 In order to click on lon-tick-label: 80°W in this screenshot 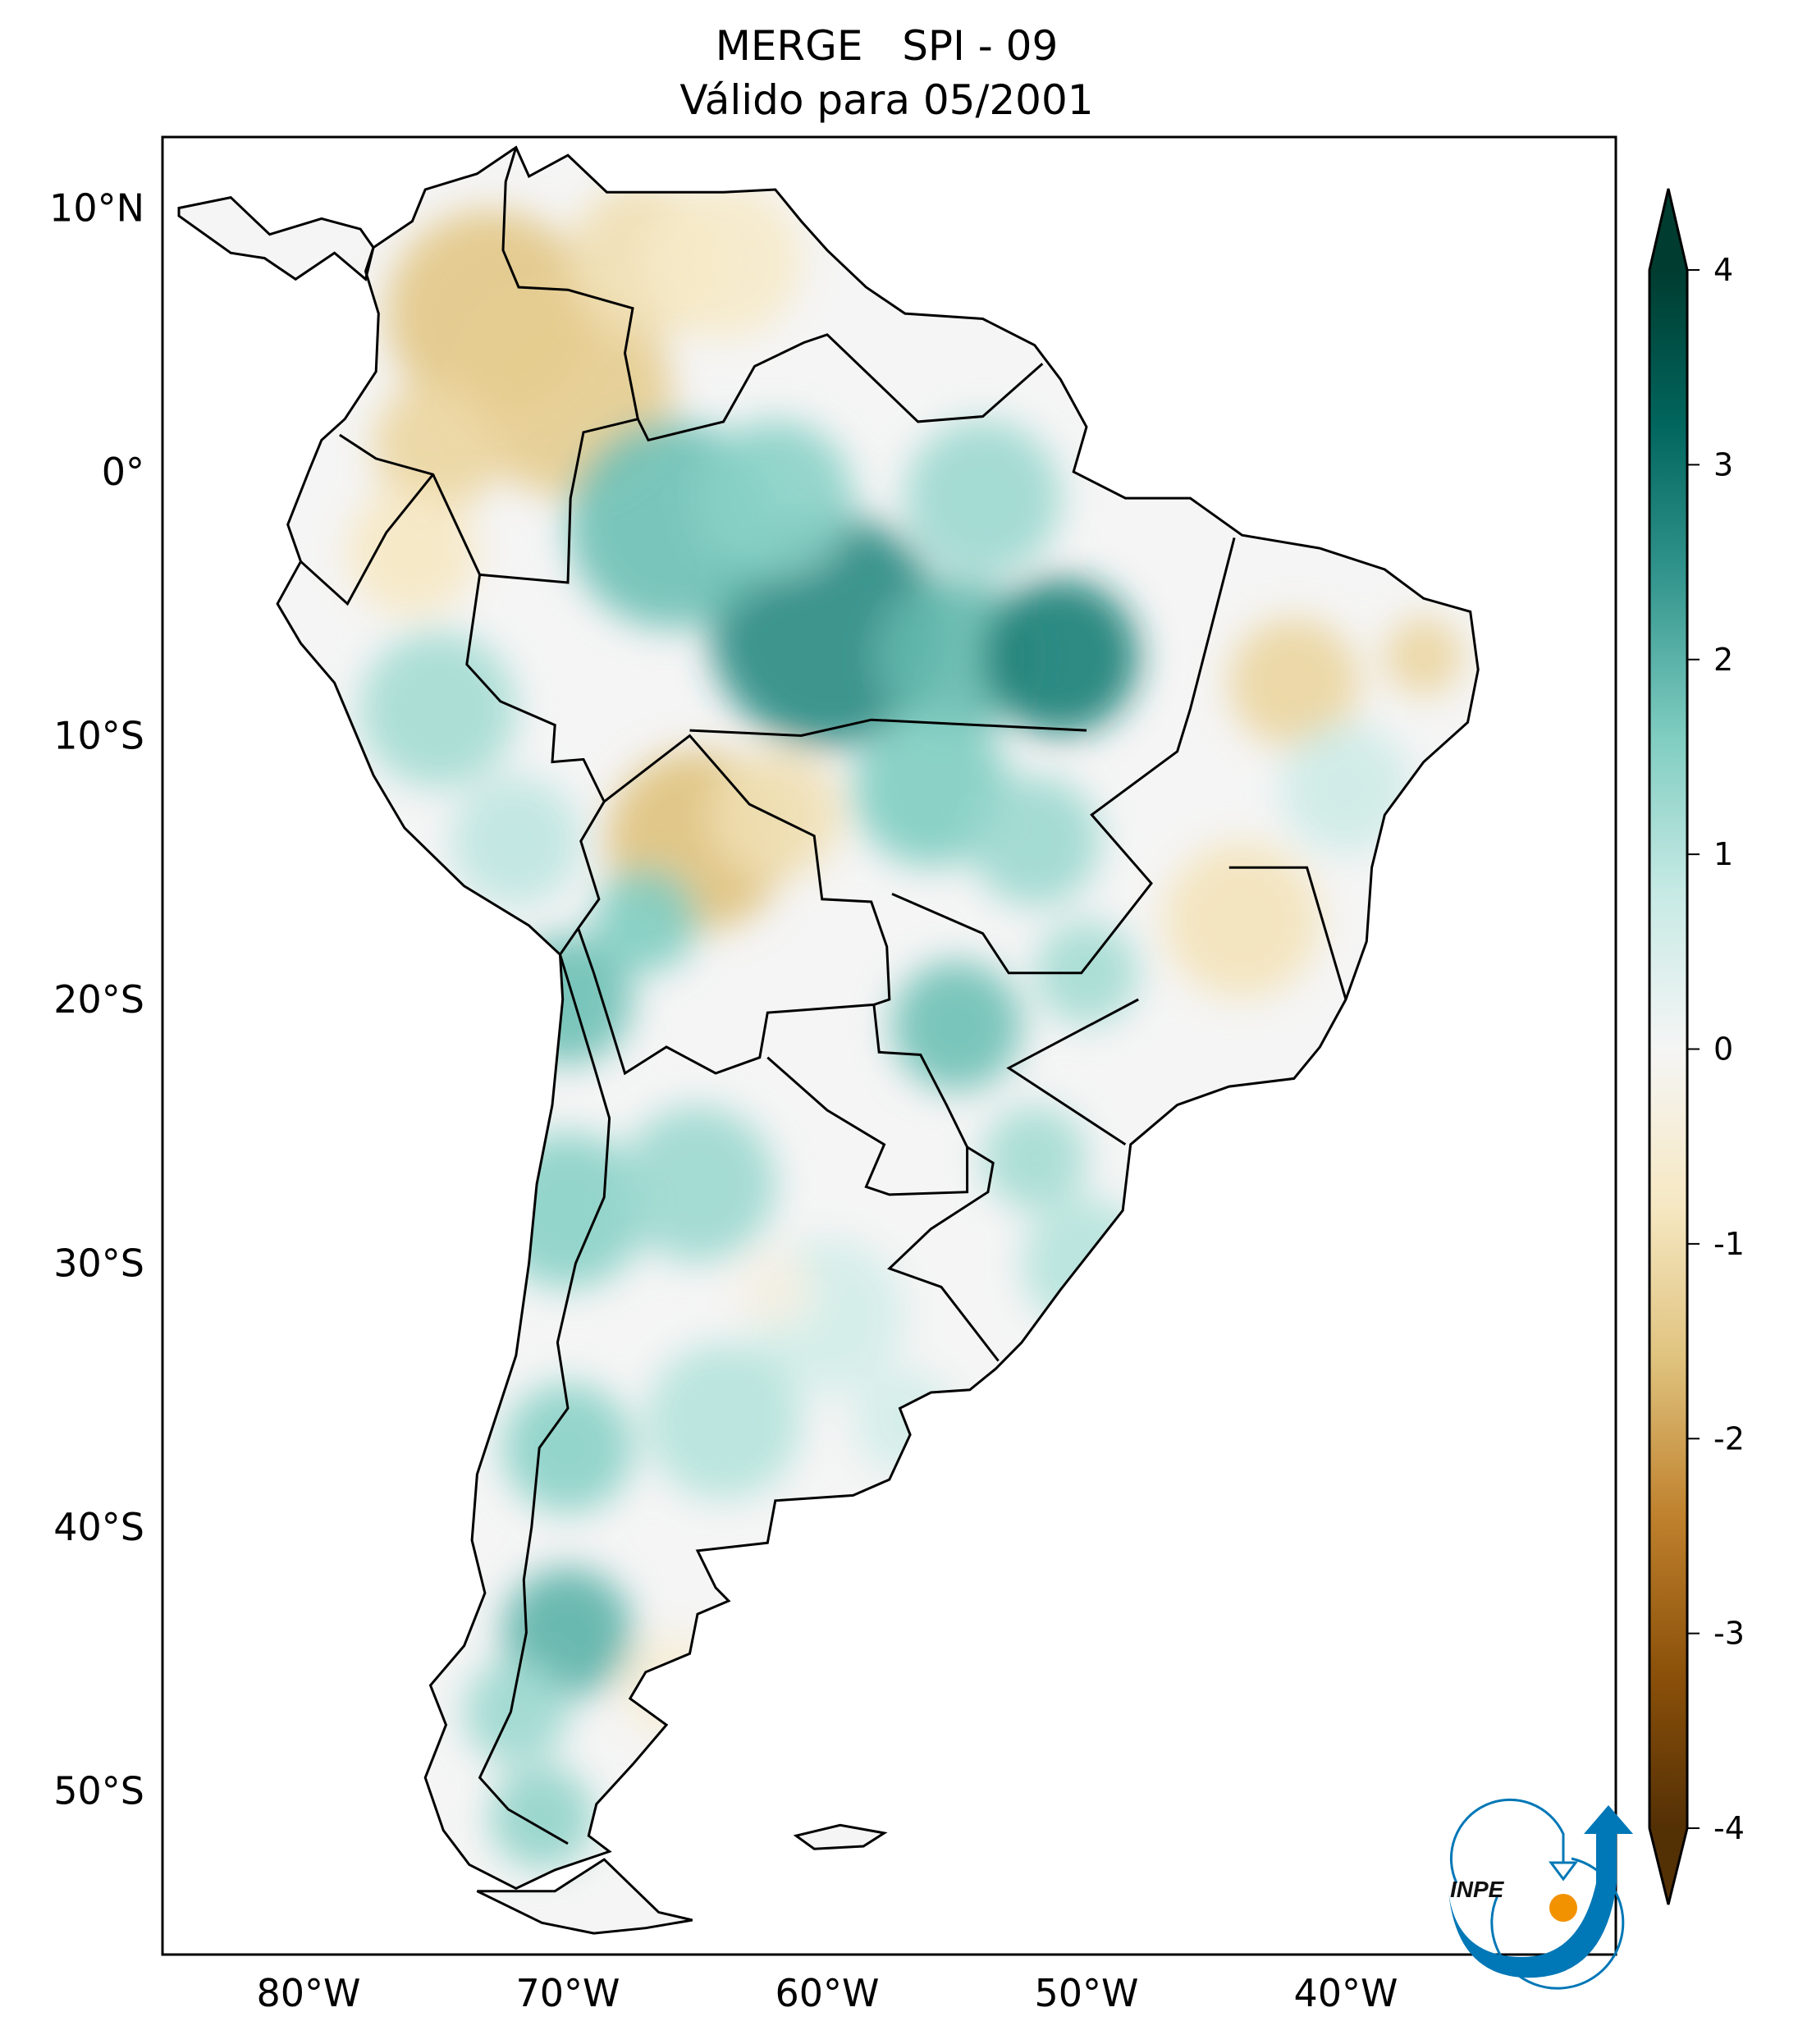, I will do `click(308, 1993)`.